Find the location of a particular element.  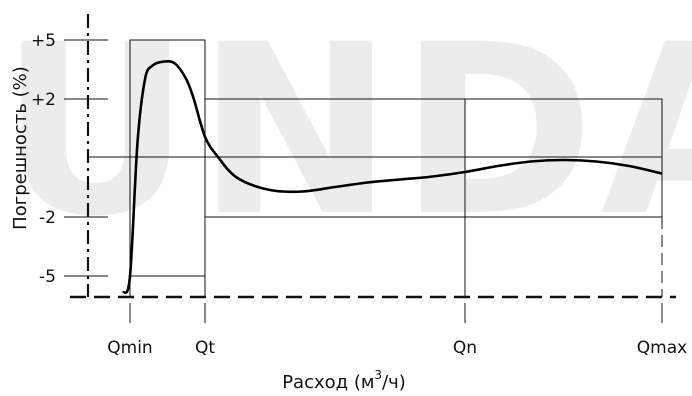

x-tick-label: Qmin is located at coordinates (129, 348).